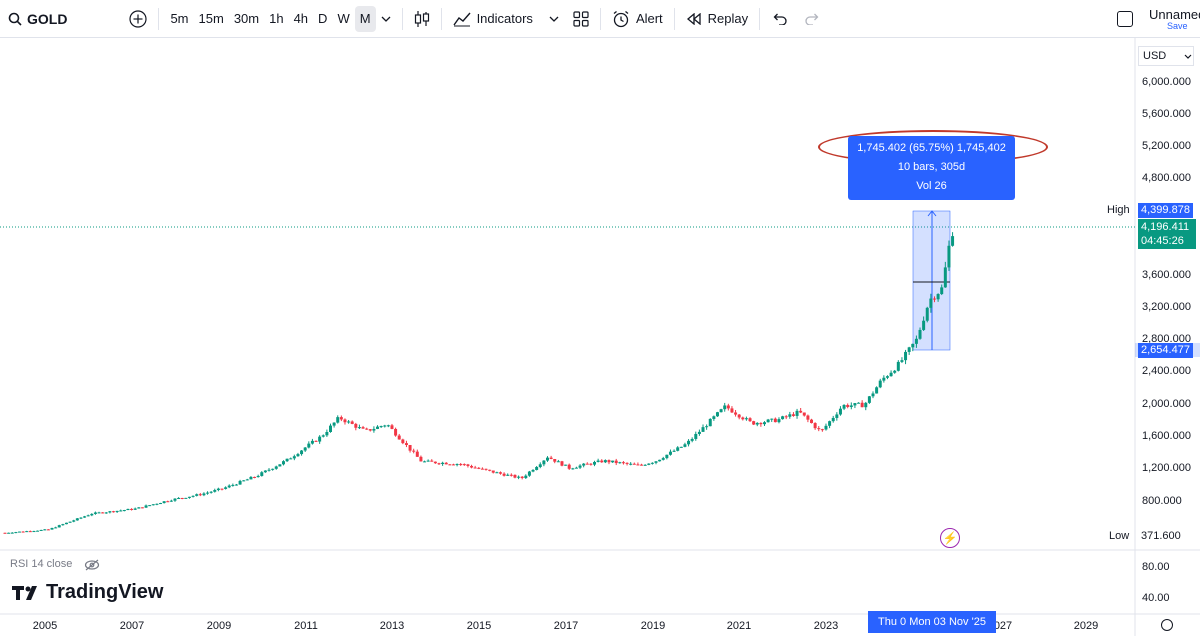  Describe the element at coordinates (1166, 82) in the screenshot. I see `y-tick-label: 6,000.000` at that location.